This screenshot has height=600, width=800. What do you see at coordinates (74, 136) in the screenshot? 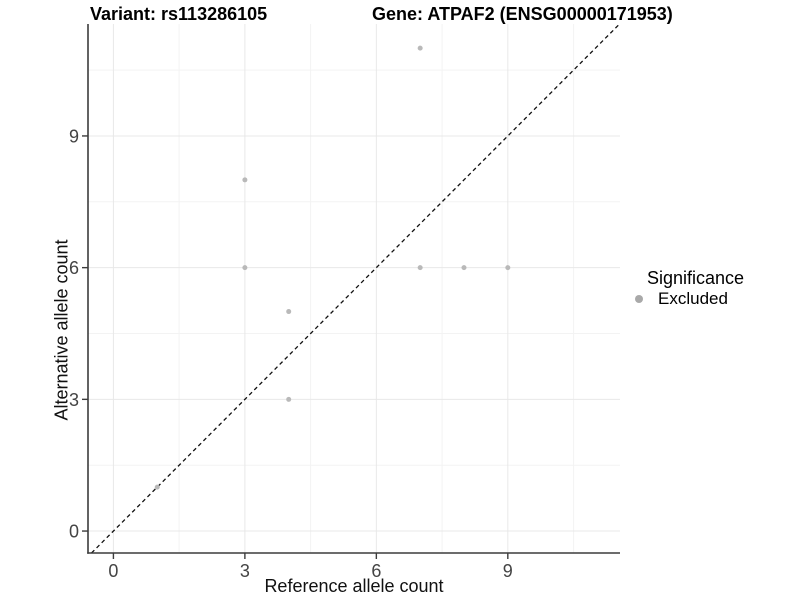
I see `y-tick-label: 9` at bounding box center [74, 136].